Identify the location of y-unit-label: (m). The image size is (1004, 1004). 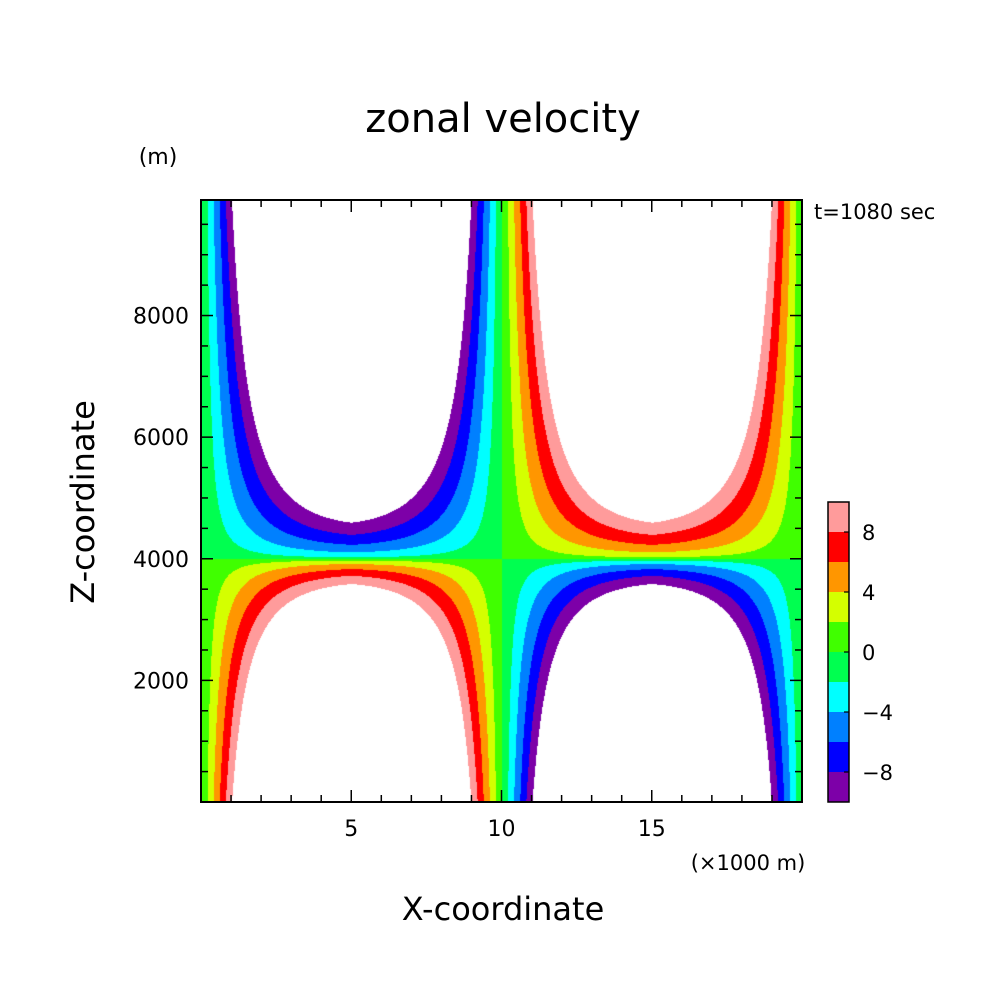
(158, 157).